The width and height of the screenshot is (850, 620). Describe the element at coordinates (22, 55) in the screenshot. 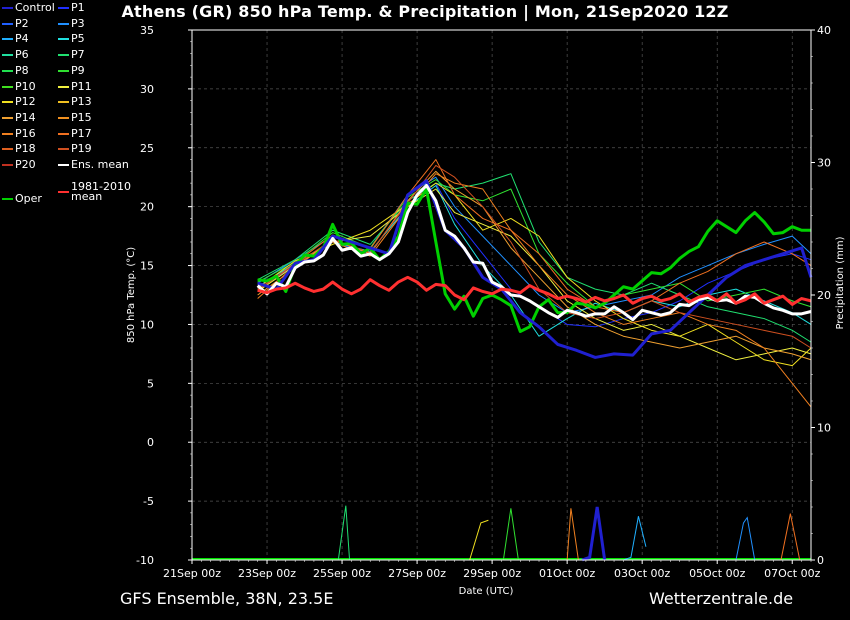

I see `legend-label: P6` at that location.